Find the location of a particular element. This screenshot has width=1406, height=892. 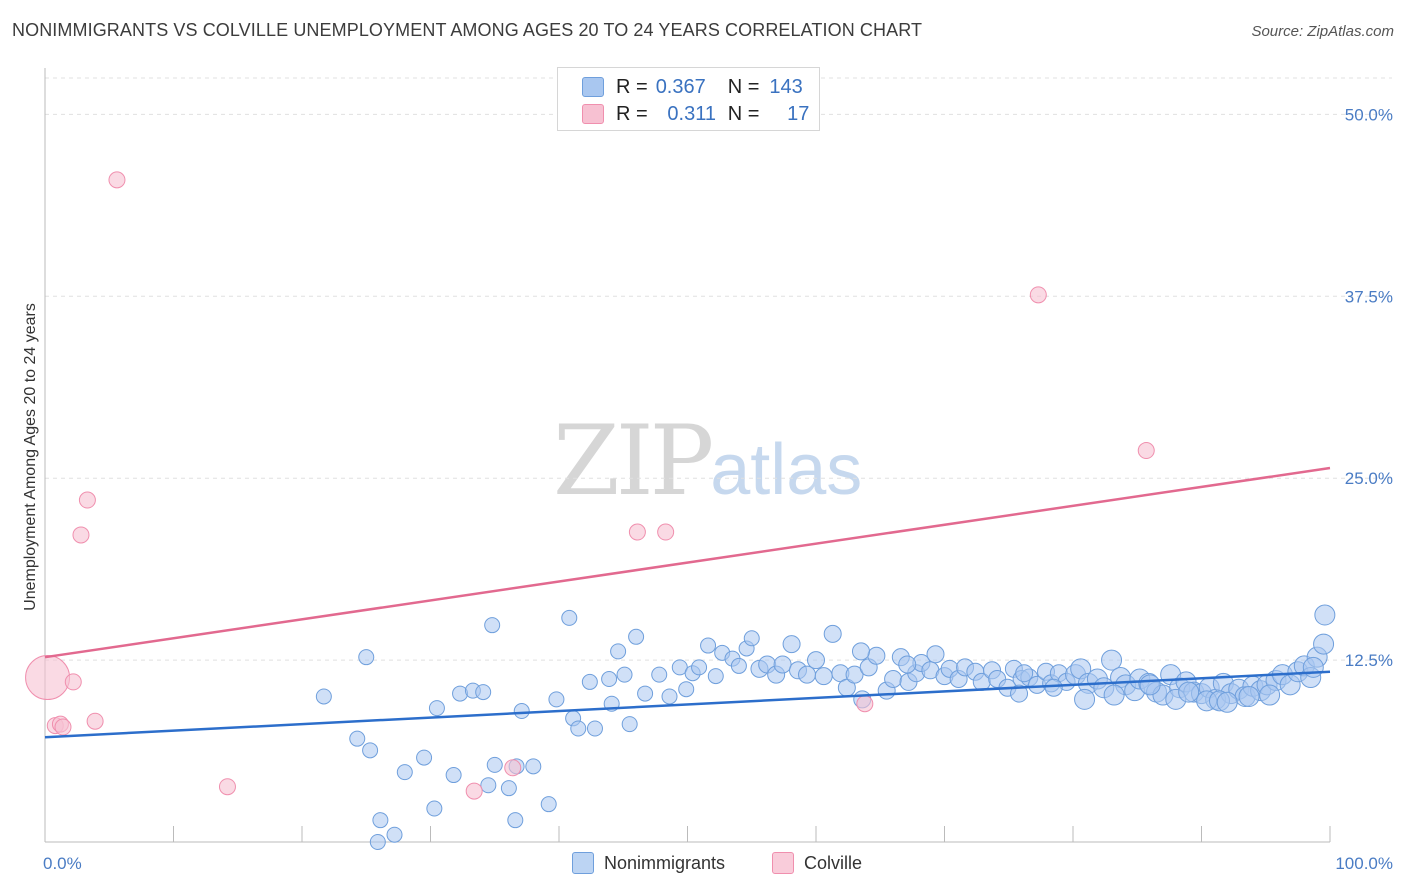

y-tick-label: 12.5% is located at coordinates (1369, 660).